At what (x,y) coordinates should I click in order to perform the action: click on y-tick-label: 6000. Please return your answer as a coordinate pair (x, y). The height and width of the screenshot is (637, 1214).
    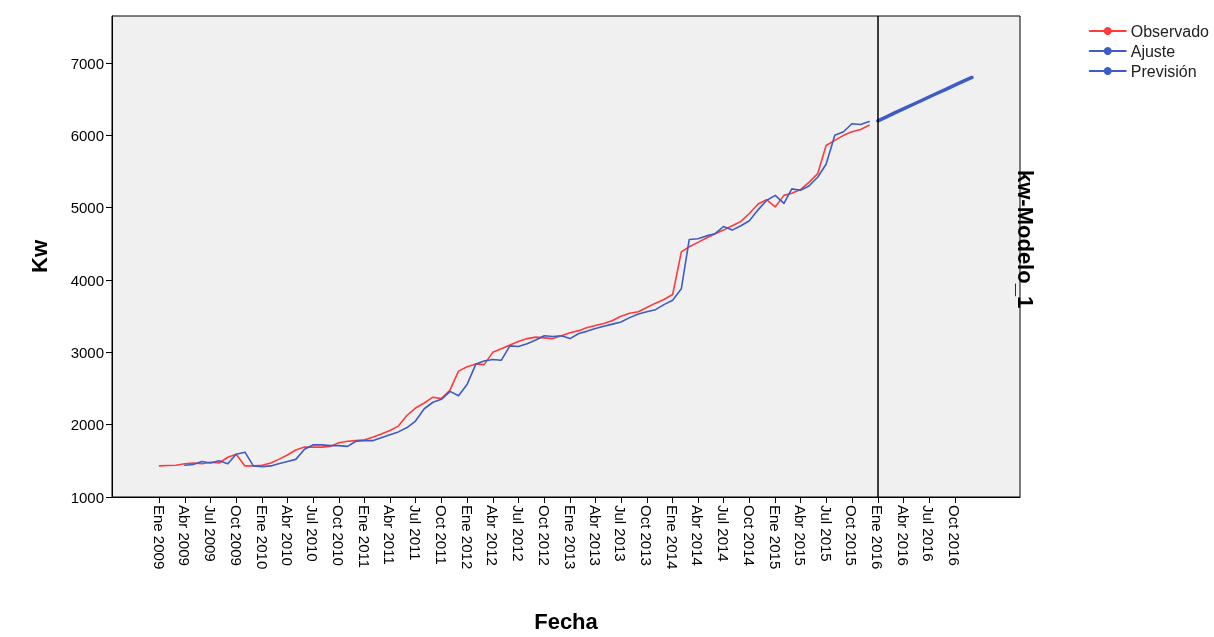
    Looking at the image, I should click on (87, 135).